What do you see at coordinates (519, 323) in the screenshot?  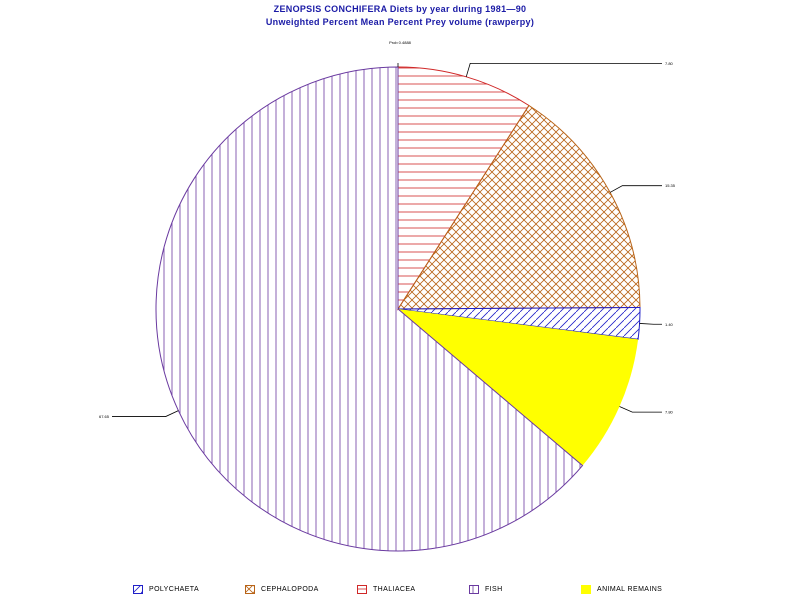 I see `pie-slice-polychaeta` at bounding box center [519, 323].